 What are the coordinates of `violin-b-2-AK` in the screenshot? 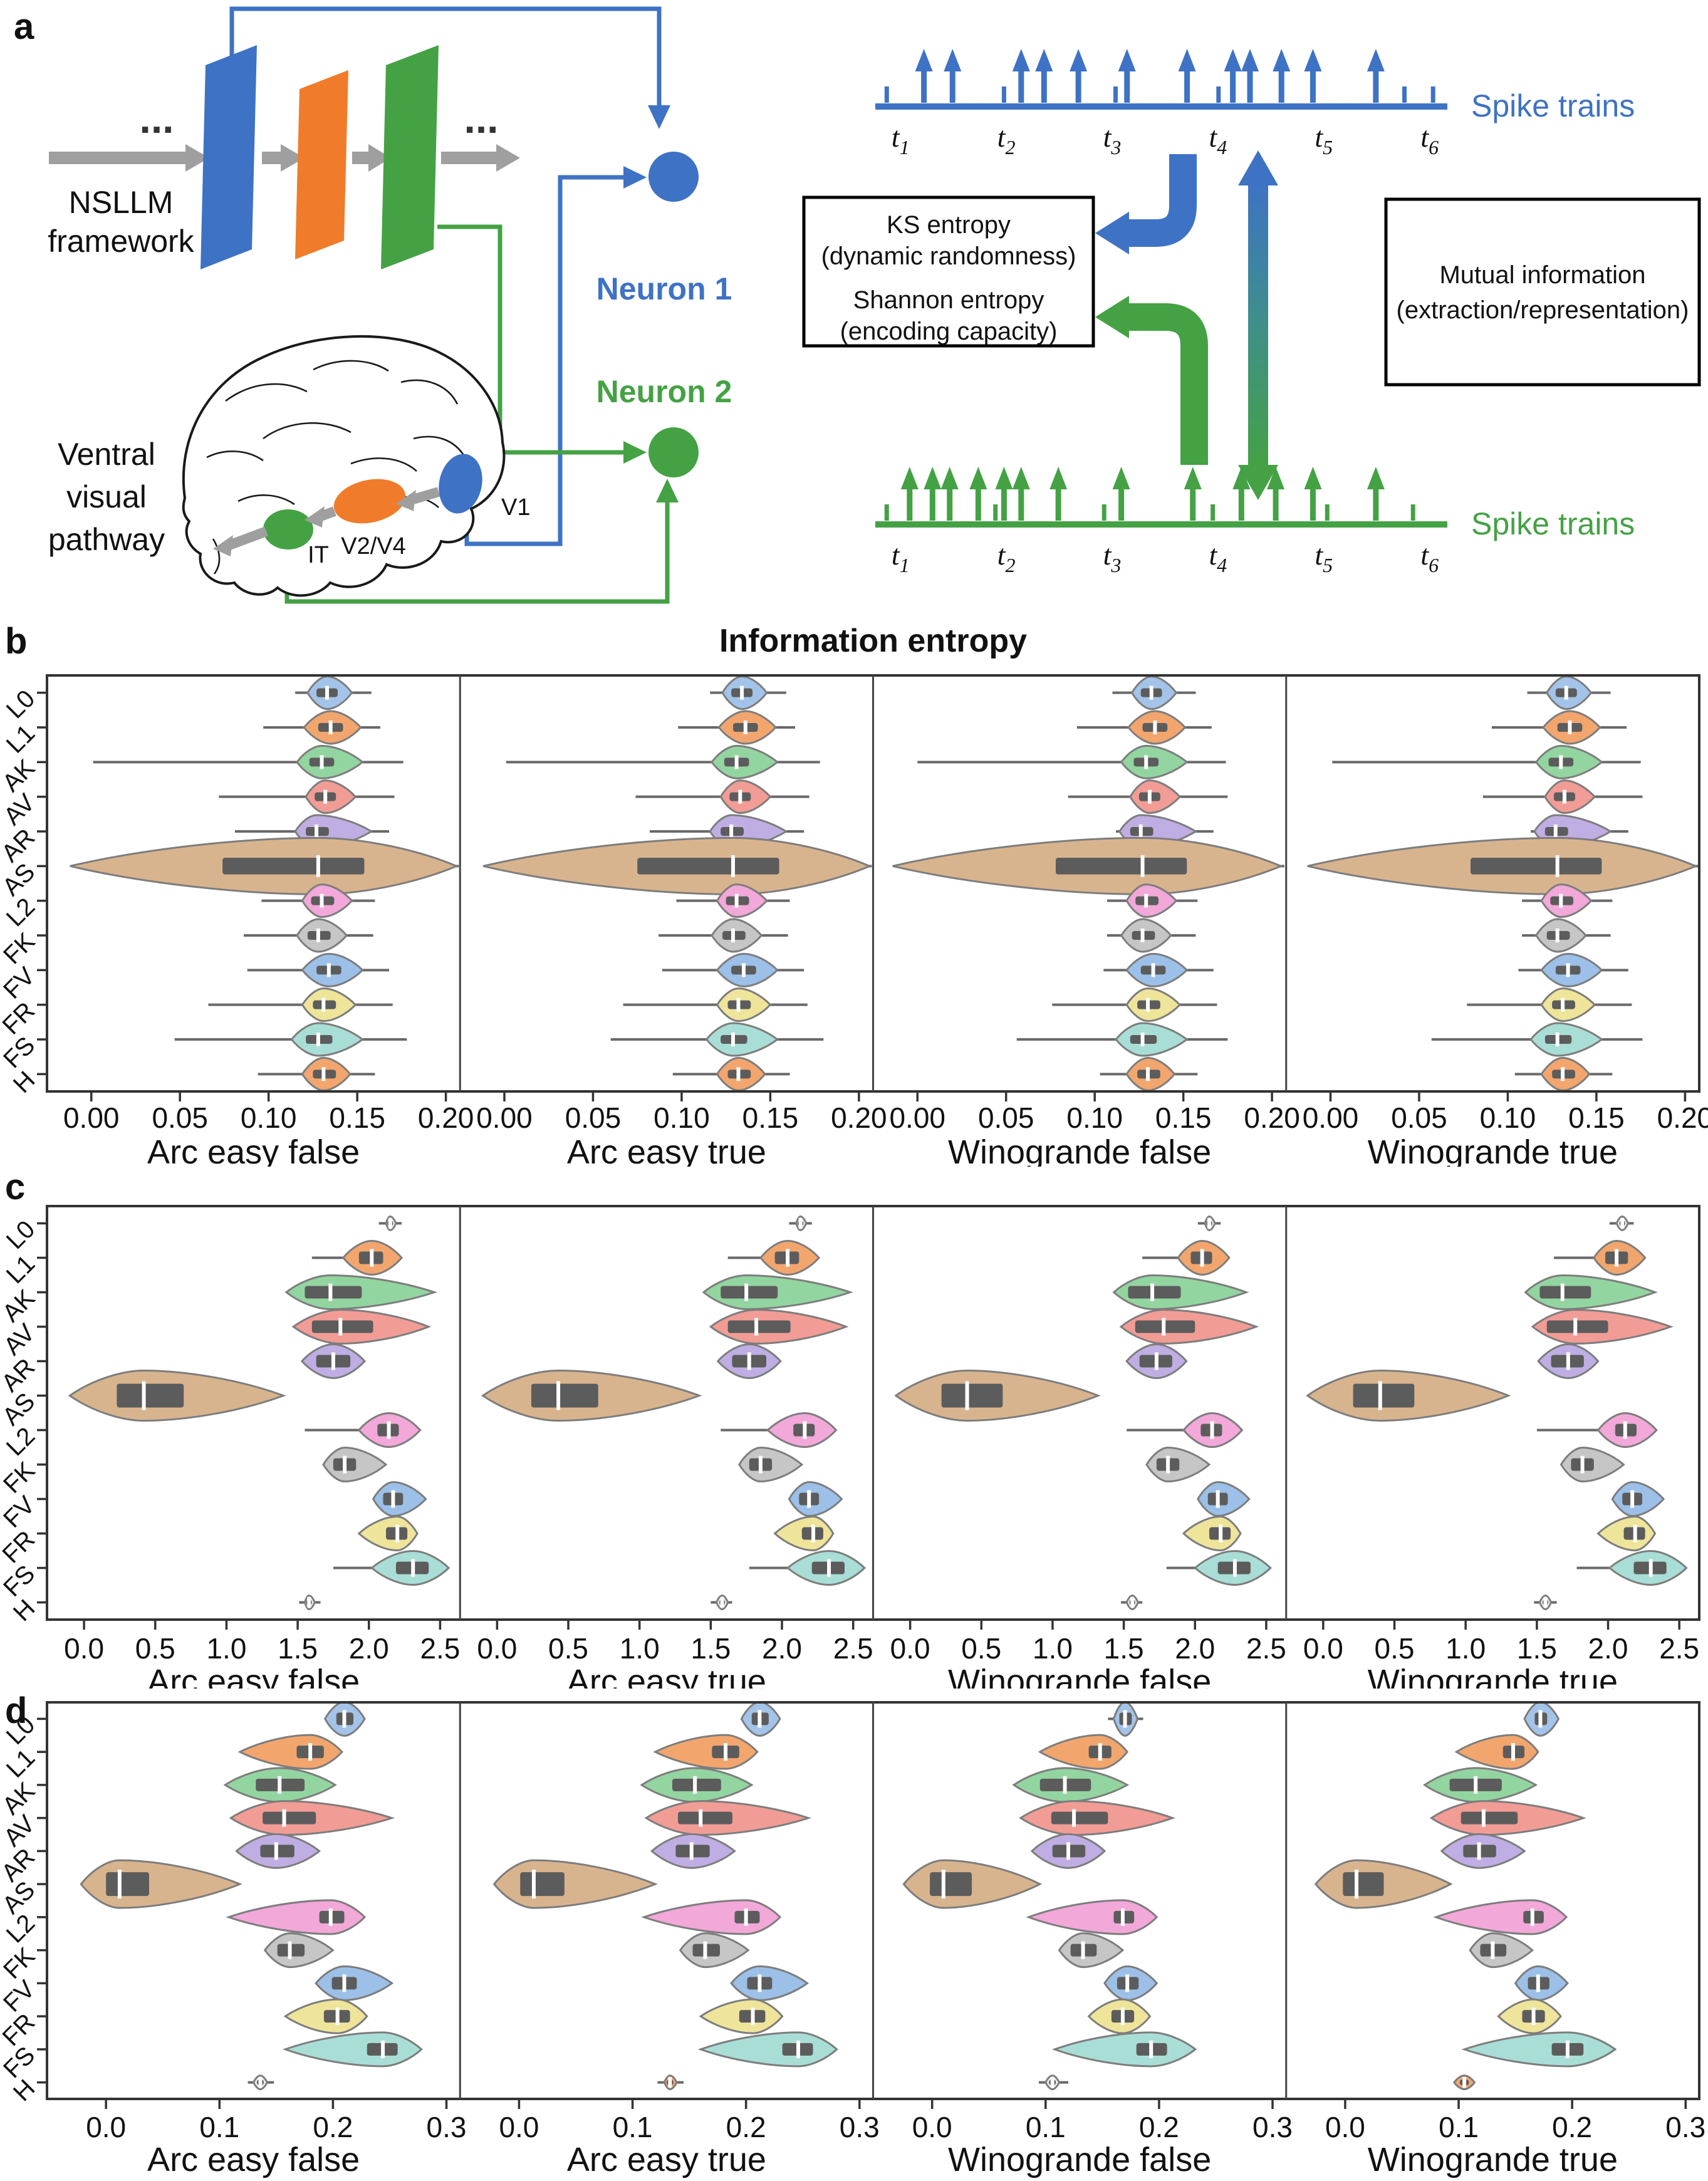 It's located at (1072, 761).